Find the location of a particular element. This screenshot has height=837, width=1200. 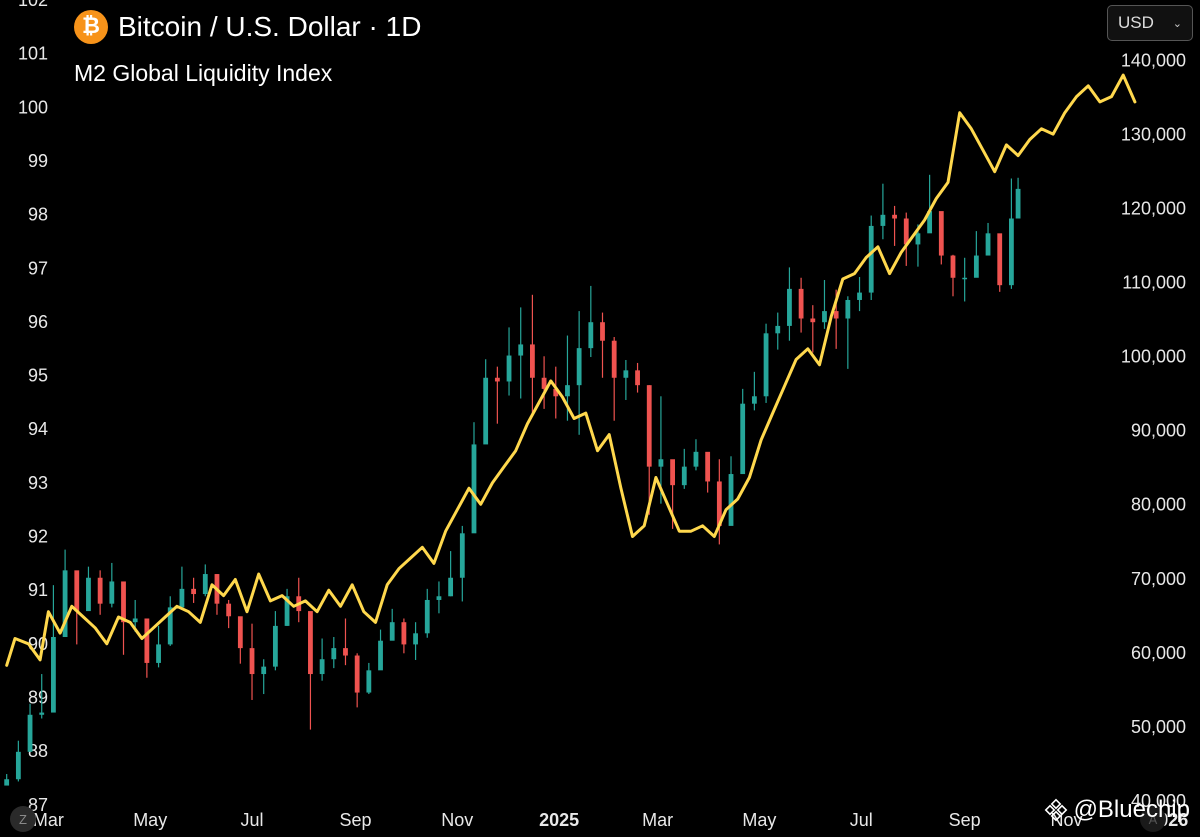

x-tick-label: May is located at coordinates (759, 820).